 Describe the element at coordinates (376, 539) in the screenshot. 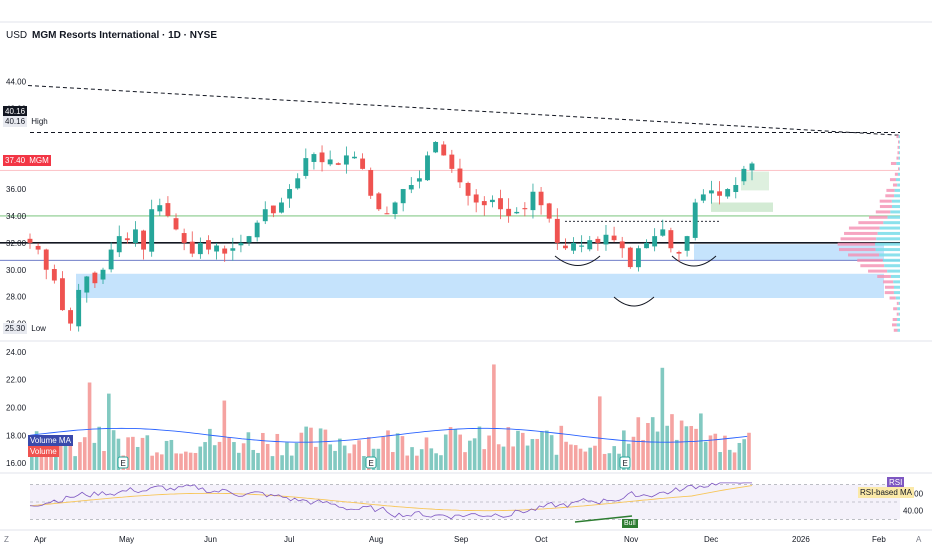

I see `time-axis-label: Aug` at that location.